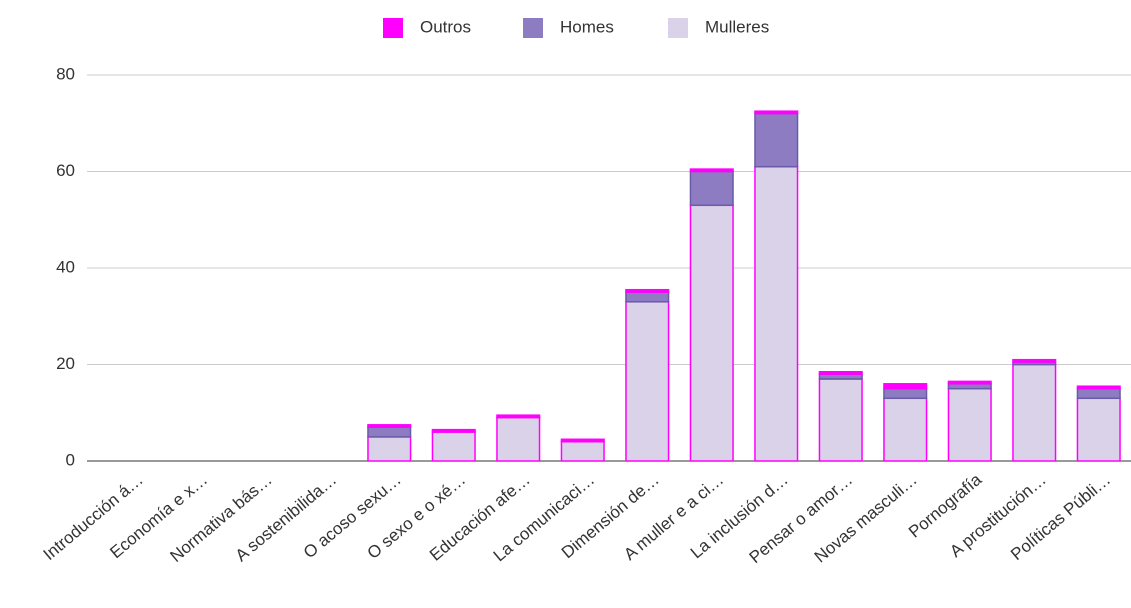  What do you see at coordinates (70, 459) in the screenshot?
I see `y-tick-label: 0` at bounding box center [70, 459].